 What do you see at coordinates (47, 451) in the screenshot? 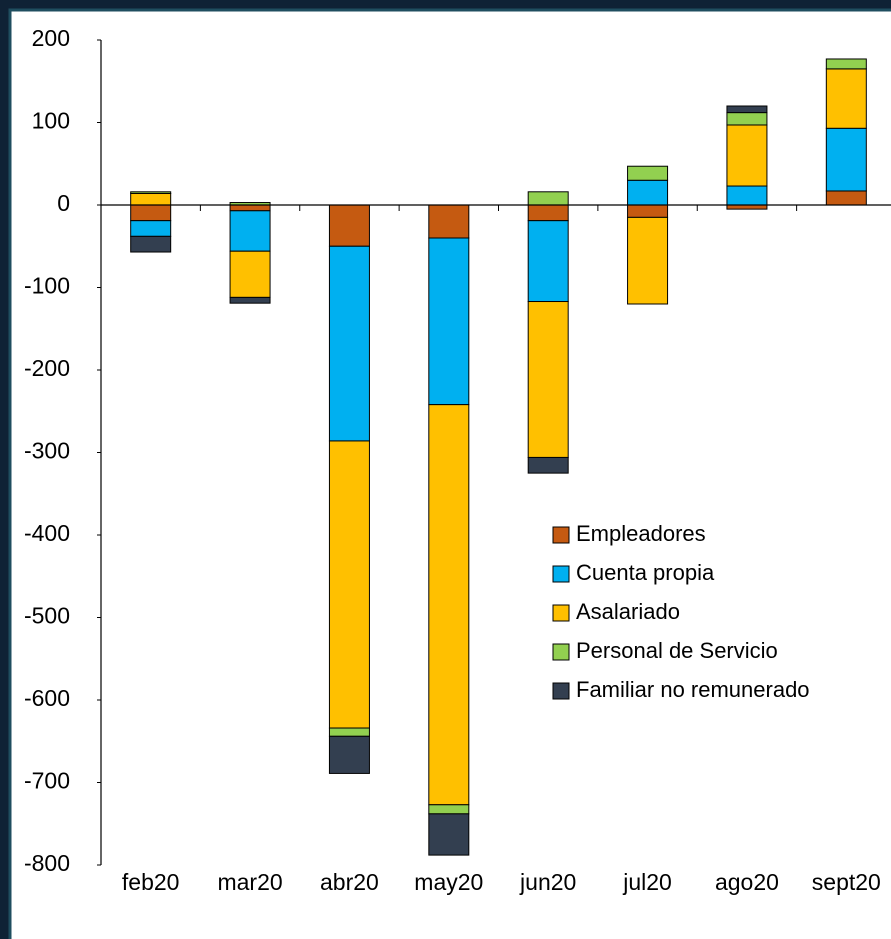
I see `y-tick-label: -300` at bounding box center [47, 451].